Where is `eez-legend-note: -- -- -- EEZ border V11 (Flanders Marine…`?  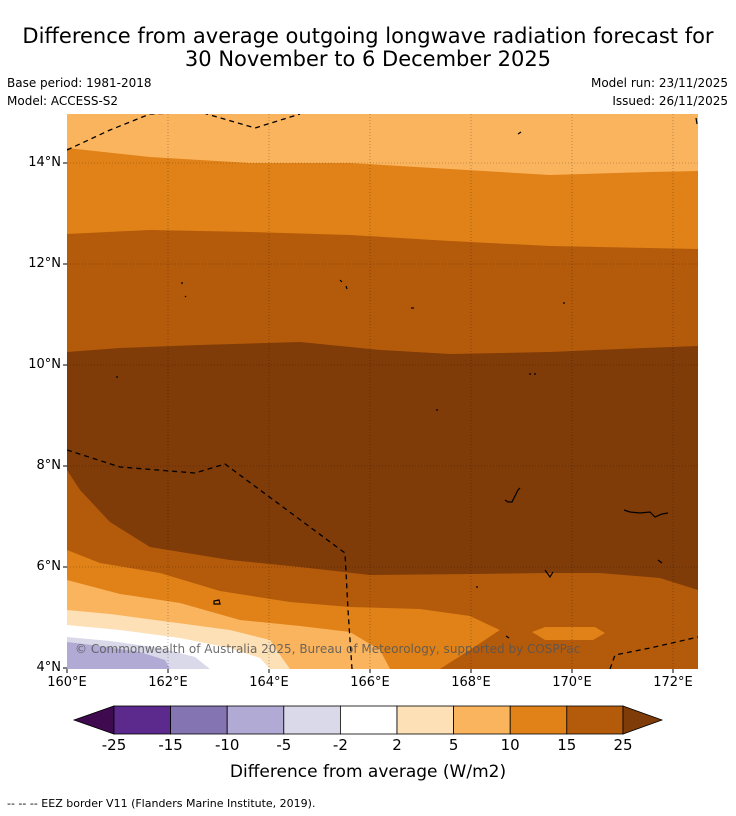 eez-legend-note: -- -- -- EEZ border V11 (Flanders Marine… is located at coordinates (161, 803).